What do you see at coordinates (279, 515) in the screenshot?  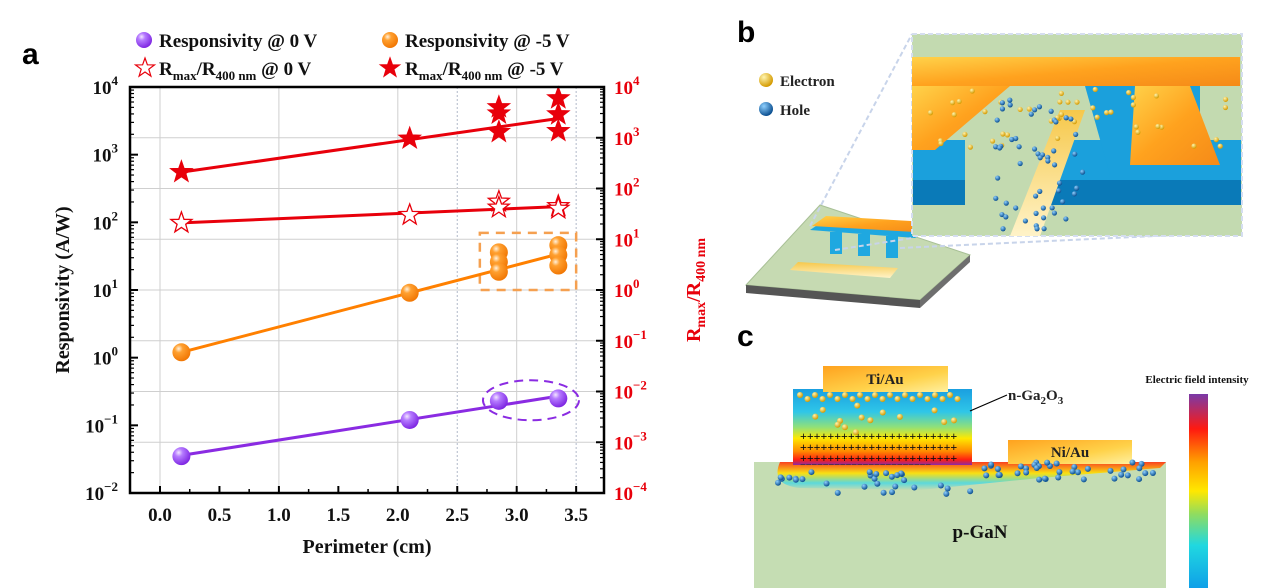 I see `x-tick-label: 1.0` at bounding box center [279, 515].